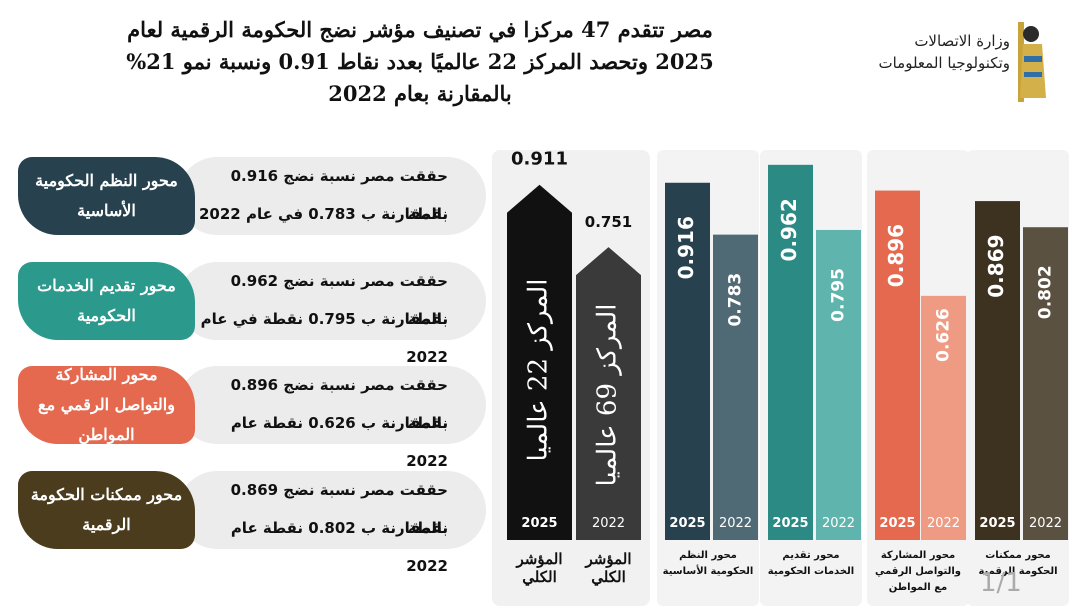 This screenshot has width=1080, height=606. What do you see at coordinates (962, 41) in the screenshot?
I see `logo-line: وزارة الاتصالات` at bounding box center [962, 41].